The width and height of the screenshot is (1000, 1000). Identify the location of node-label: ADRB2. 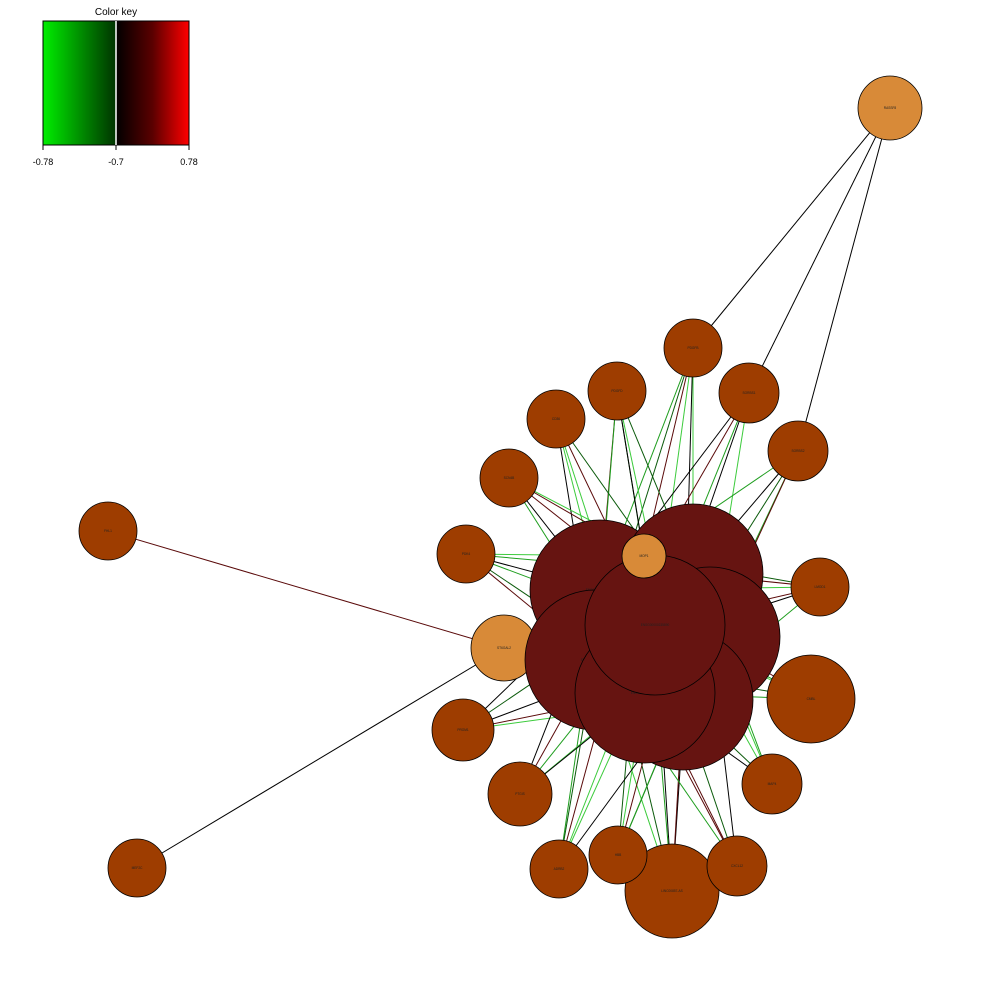
(559, 869).